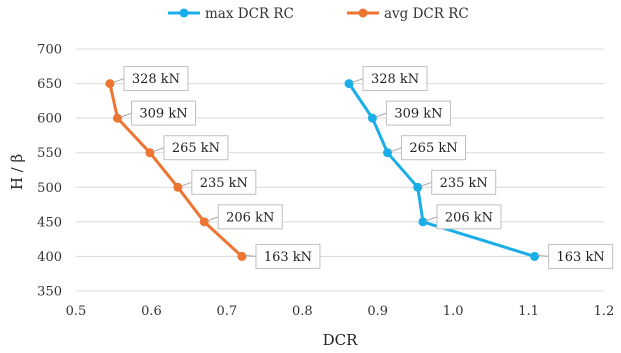  Describe the element at coordinates (227, 311) in the screenshot. I see `x-tick-label: 0.7` at that location.